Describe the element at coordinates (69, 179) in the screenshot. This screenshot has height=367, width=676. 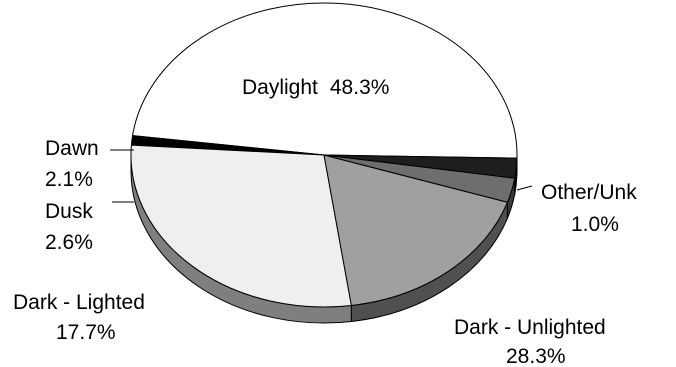
I see `slice-label-dawn-value: 2.1%` at that location.